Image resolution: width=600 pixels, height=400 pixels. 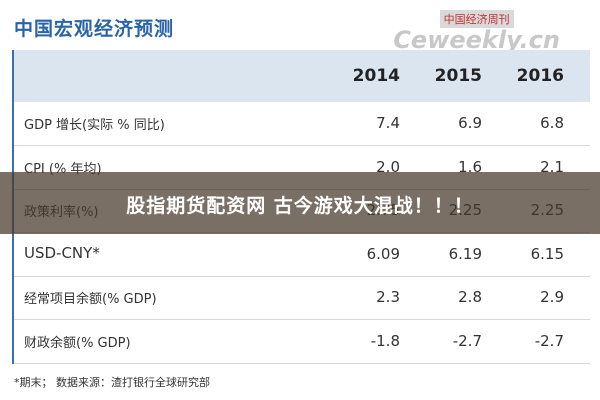 I want to click on cell: 6.9, so click(x=470, y=123).